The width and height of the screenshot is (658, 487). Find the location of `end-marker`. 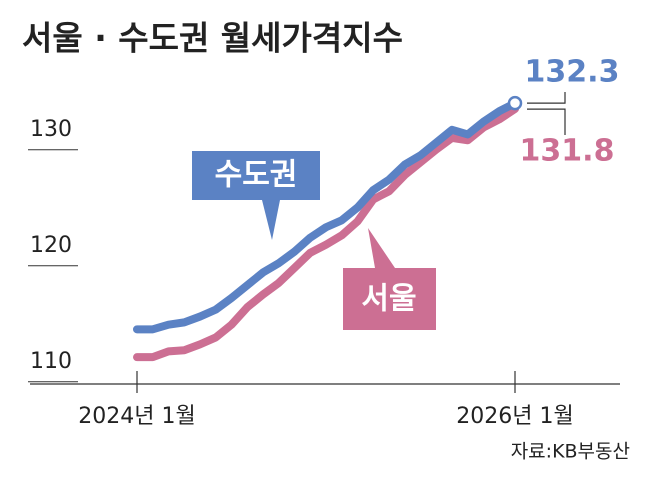

end-marker is located at coordinates (515, 103).